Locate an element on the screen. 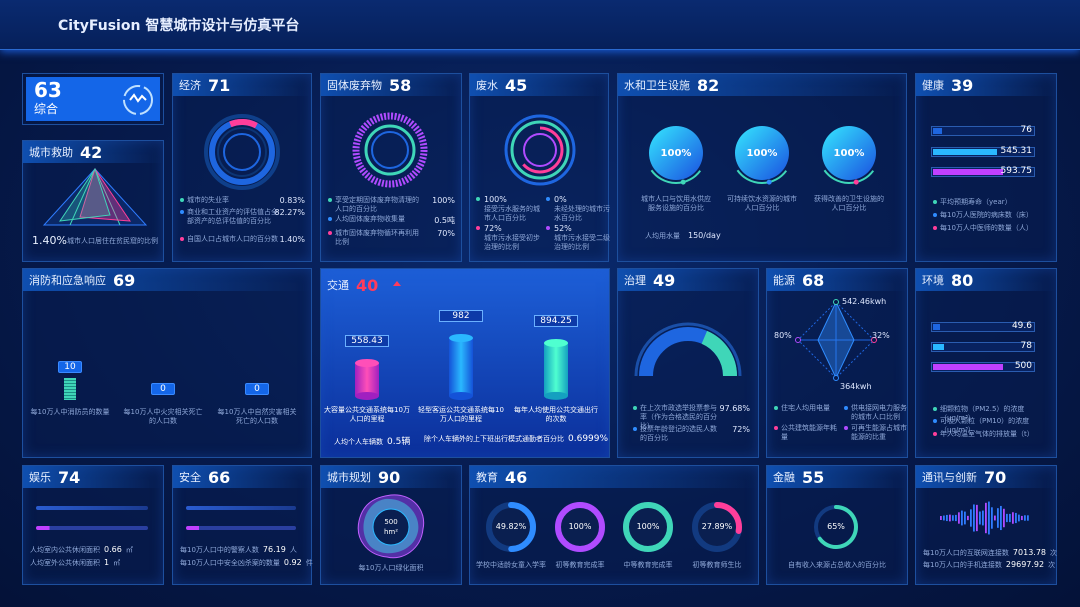 This screenshot has width=1080, height=607. panel-header: 水和卫生设施 82 is located at coordinates (762, 85).